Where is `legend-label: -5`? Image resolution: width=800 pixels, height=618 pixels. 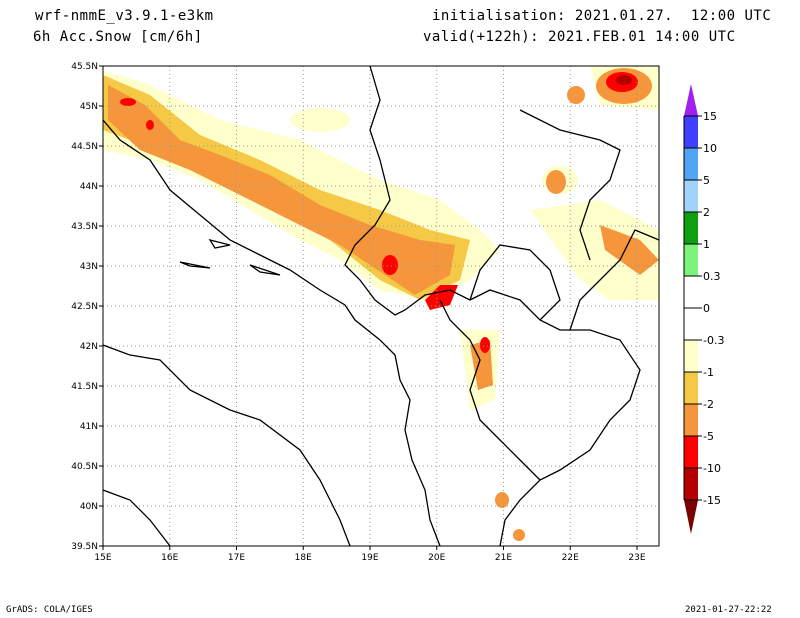 legend-label: -5 is located at coordinates (708, 436).